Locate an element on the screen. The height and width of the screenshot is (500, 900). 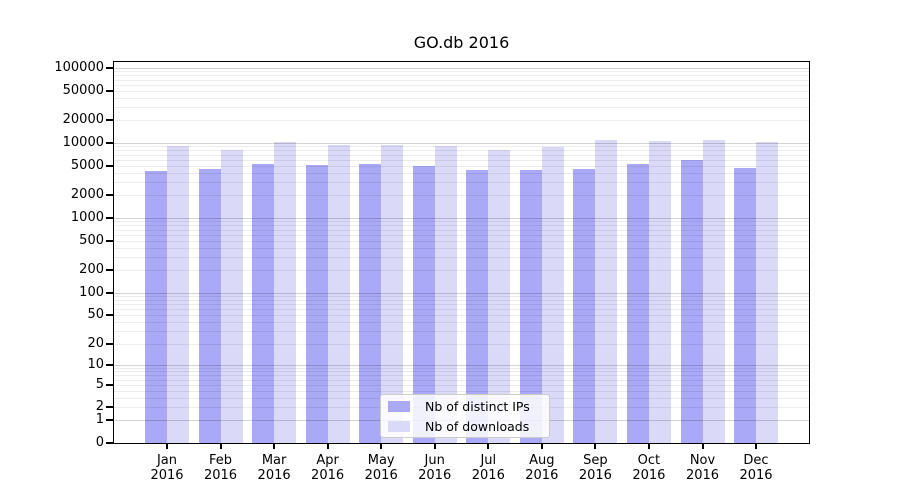
bar-nb-of-distinct-ips-dec is located at coordinates (745, 305).